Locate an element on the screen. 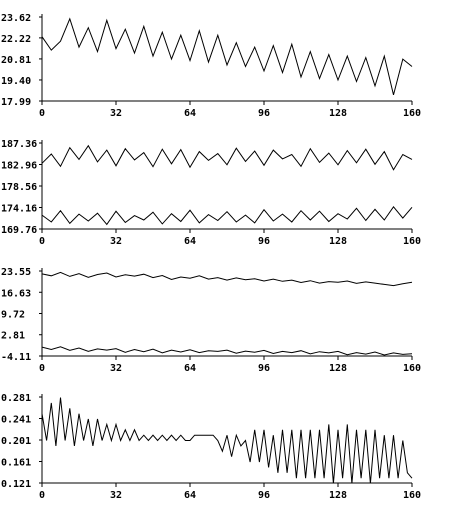  y-tick-label: 19.40 is located at coordinates (16, 81).